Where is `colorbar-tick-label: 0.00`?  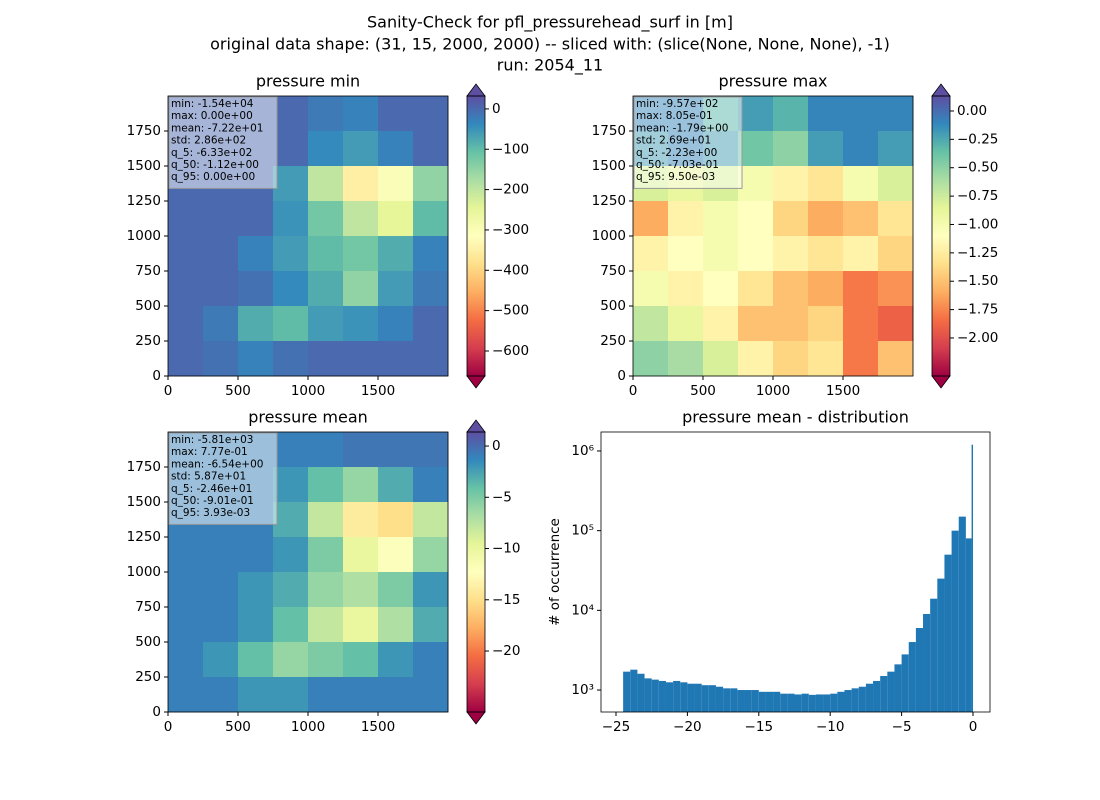
colorbar-tick-label: 0.00 is located at coordinates (972, 111).